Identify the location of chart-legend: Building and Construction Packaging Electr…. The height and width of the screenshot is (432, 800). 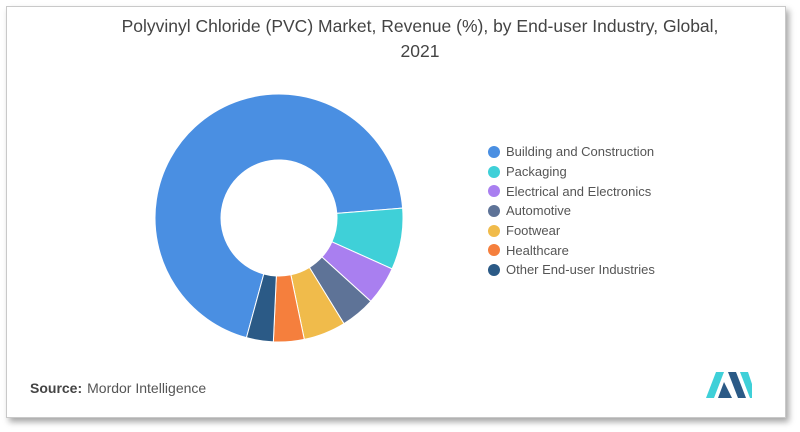
(571, 211).